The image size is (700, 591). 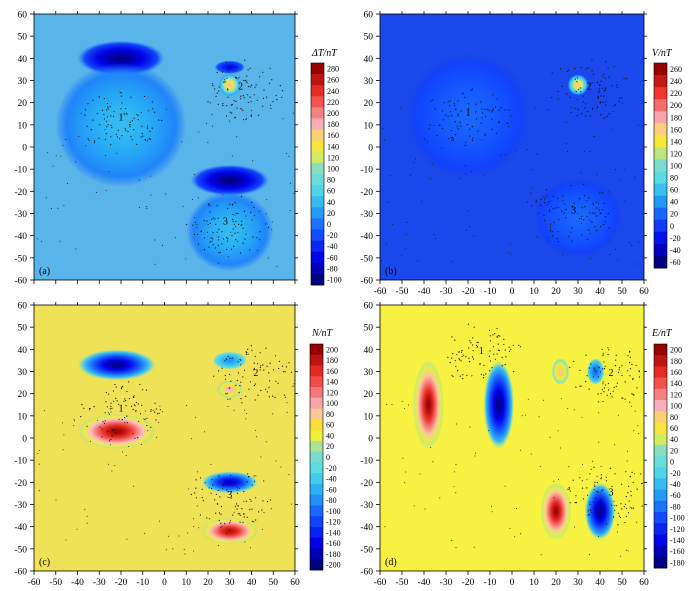 What do you see at coordinates (676, 129) in the screenshot?
I see `colorbar-tick-label: 160` at bounding box center [676, 129].